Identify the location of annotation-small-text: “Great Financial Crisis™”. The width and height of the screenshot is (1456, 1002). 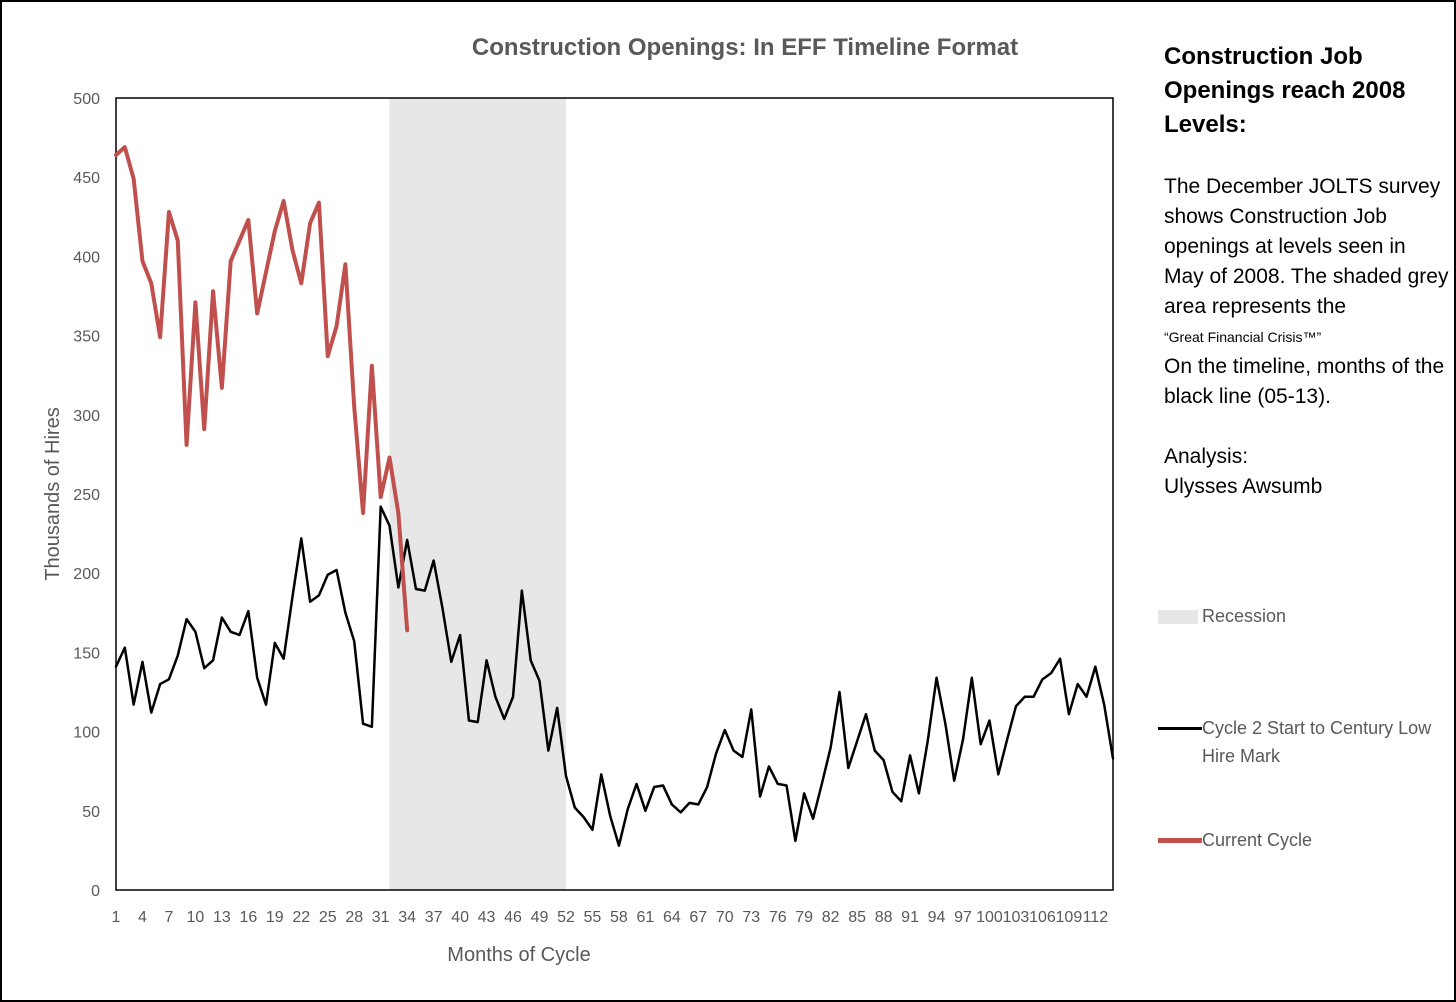
(1243, 337).